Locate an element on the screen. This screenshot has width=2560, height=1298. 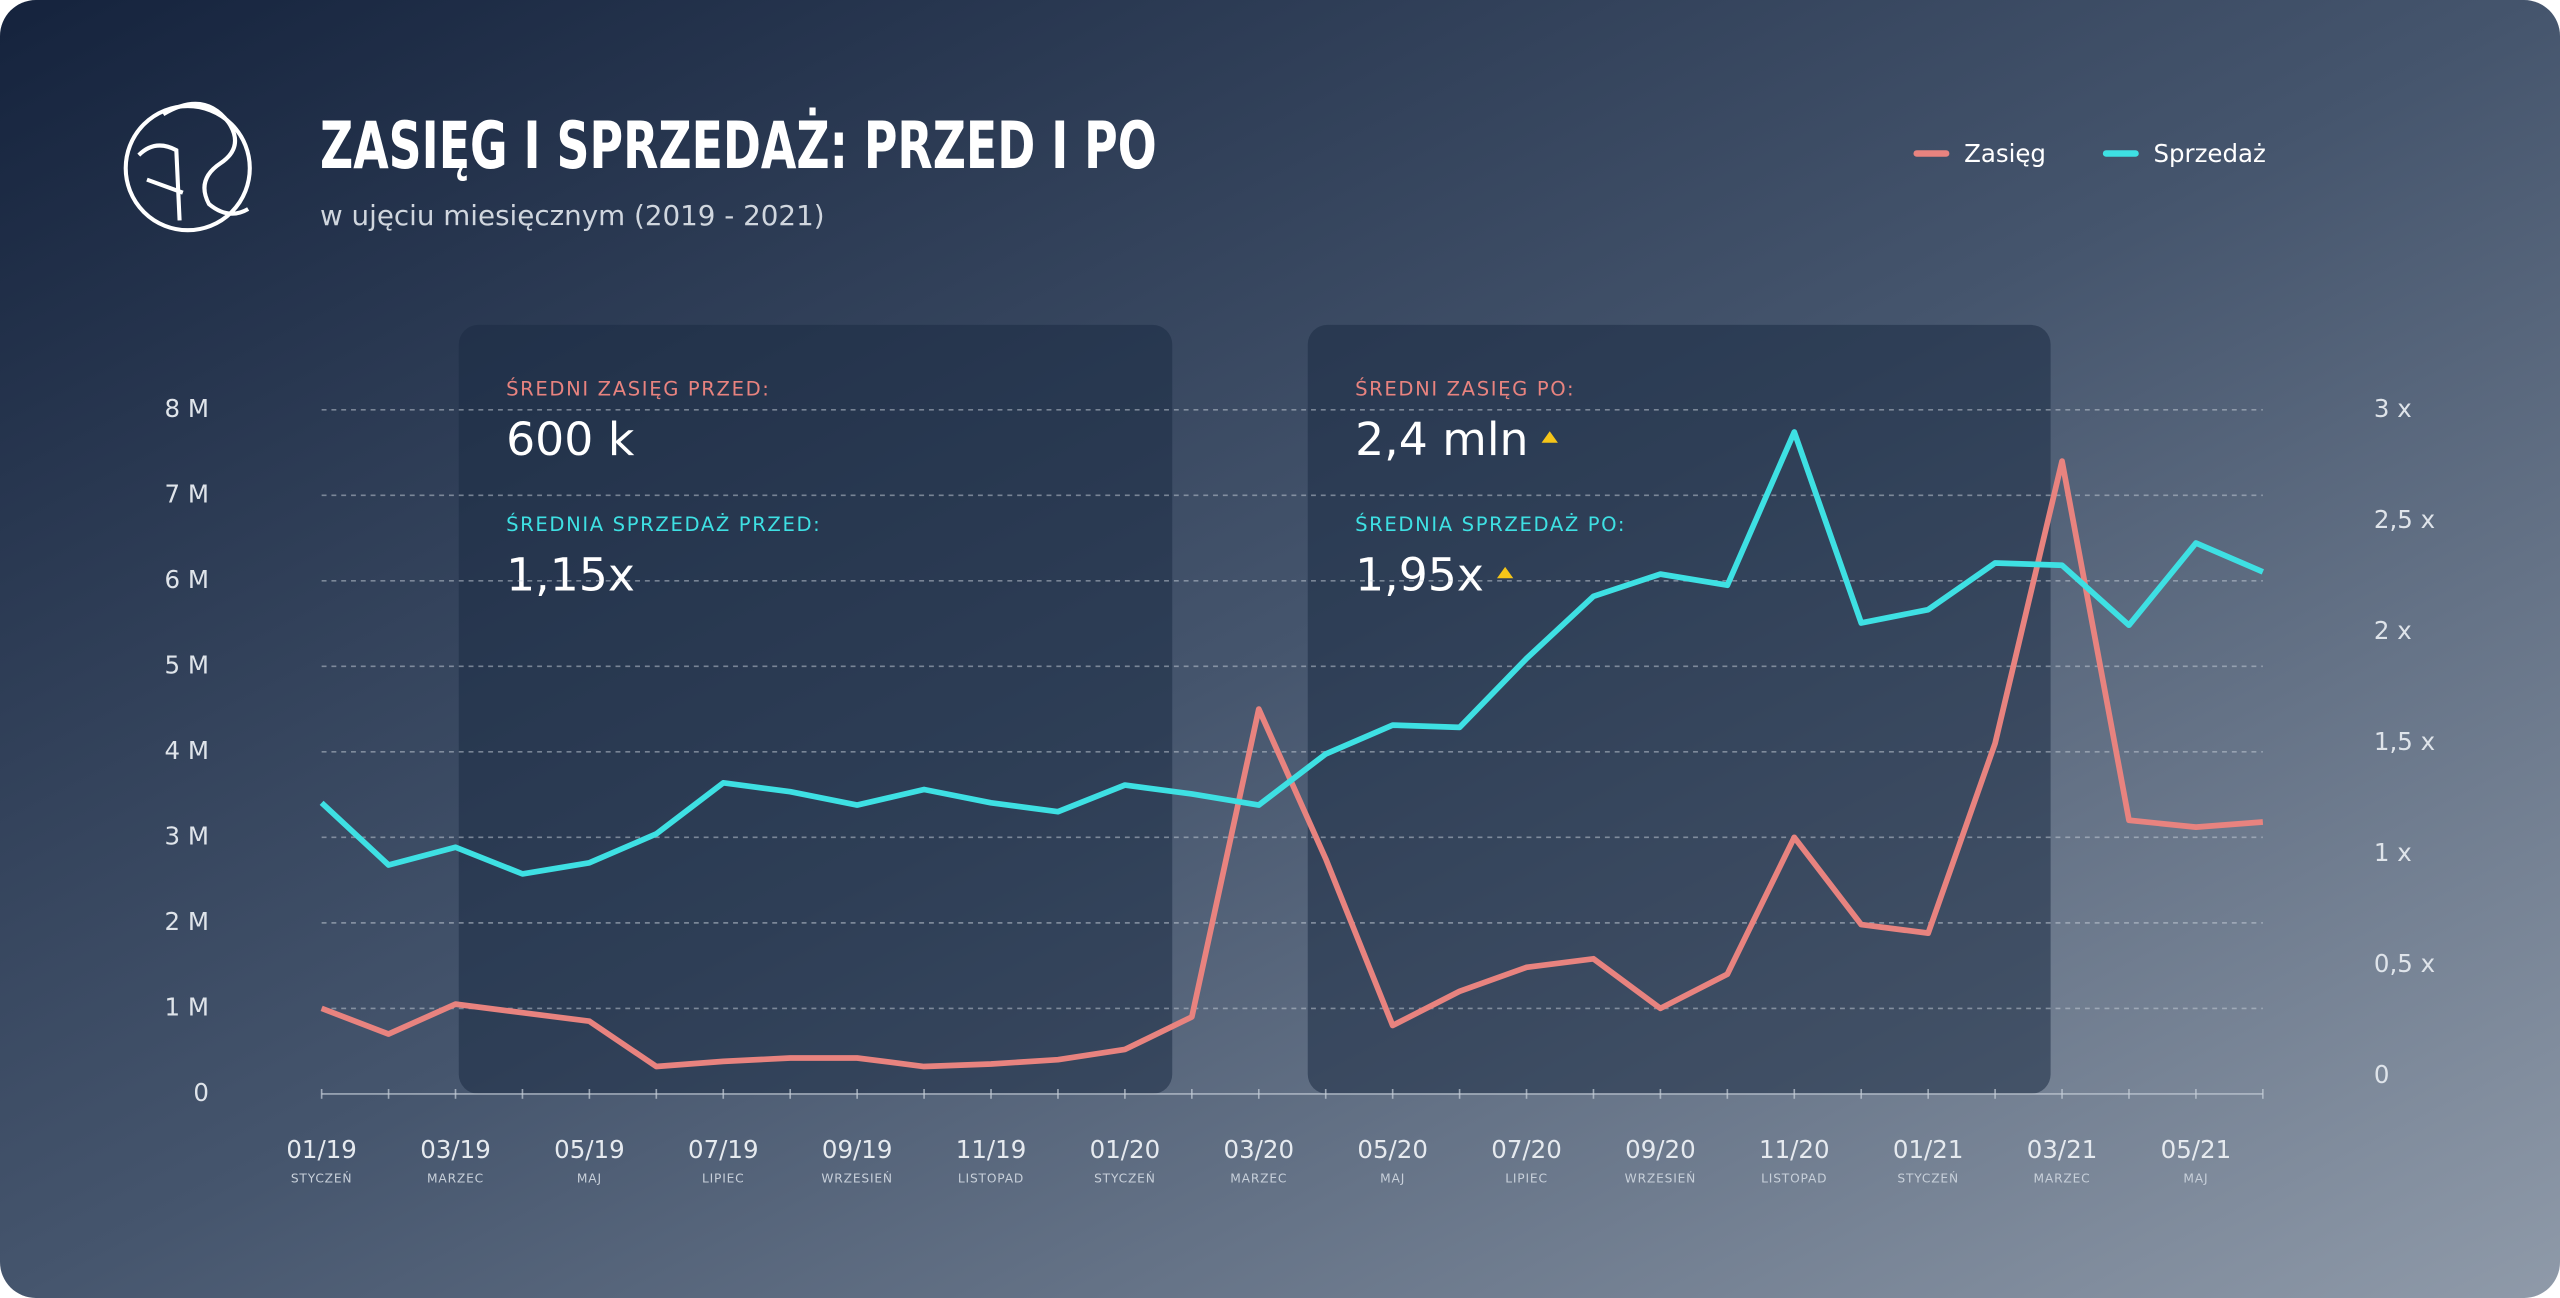
panel-label: ŚREDNIA SPRZEDAŻ PRZED: is located at coordinates (663, 524).